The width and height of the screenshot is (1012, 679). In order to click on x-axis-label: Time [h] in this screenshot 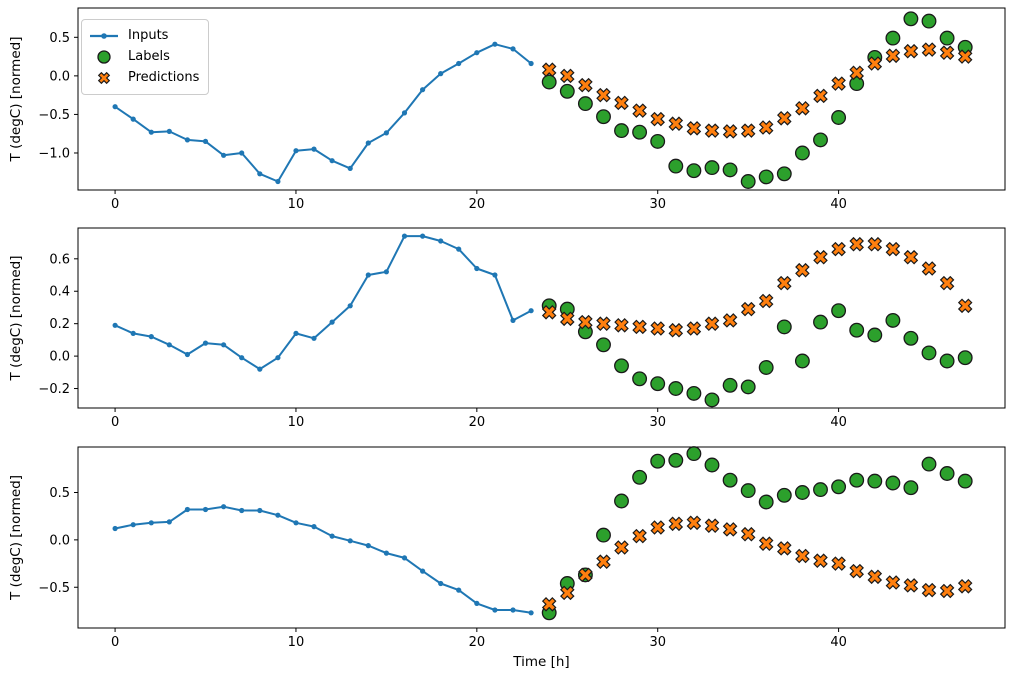, I will do `click(540, 662)`.